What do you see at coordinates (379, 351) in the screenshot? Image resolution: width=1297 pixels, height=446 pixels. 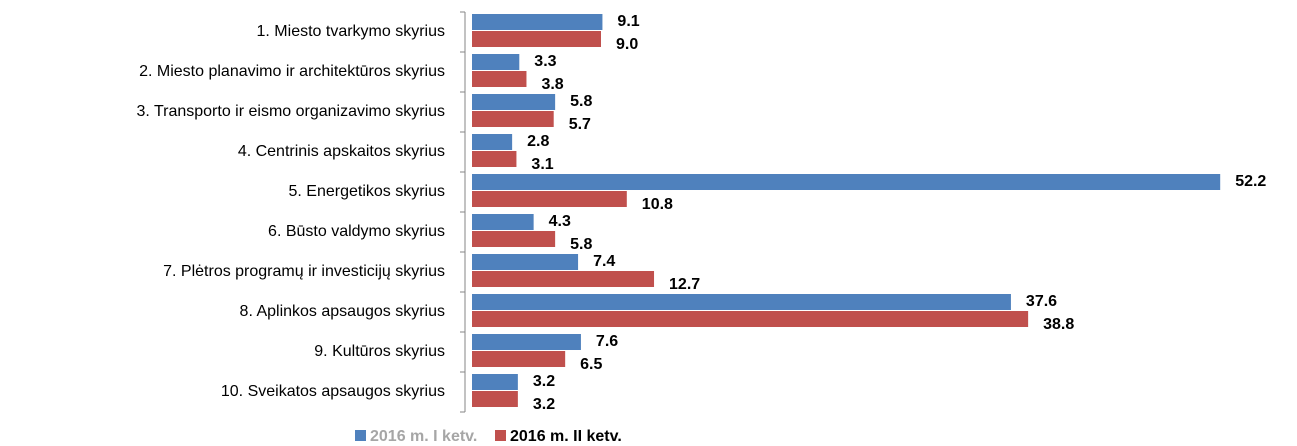 I see `category-label: 9. Kultūros skyrius` at bounding box center [379, 351].